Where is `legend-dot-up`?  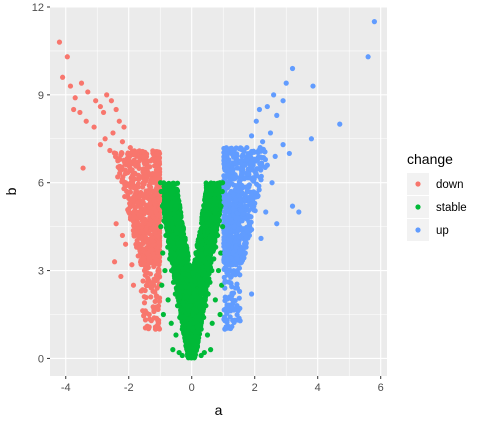 legend-dot-up is located at coordinates (418, 230).